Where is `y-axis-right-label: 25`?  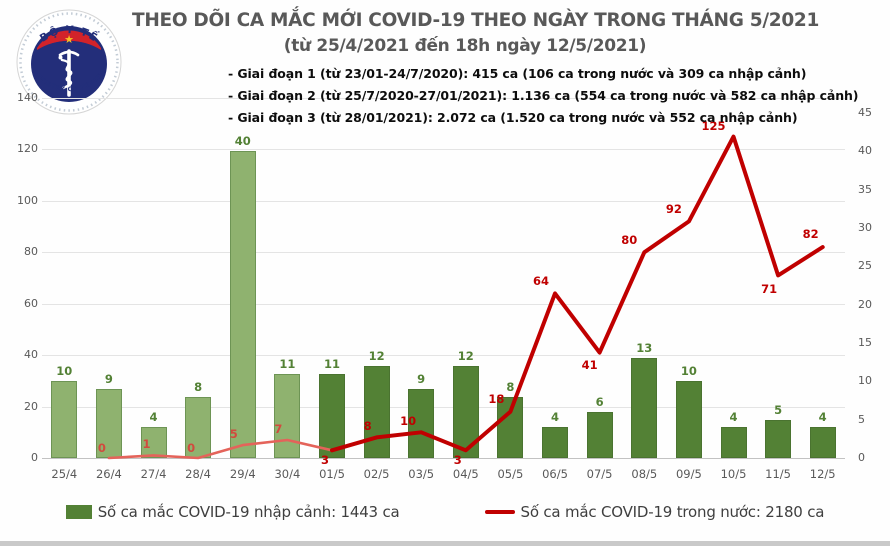 y-axis-right-label: 25 is located at coordinates (865, 266).